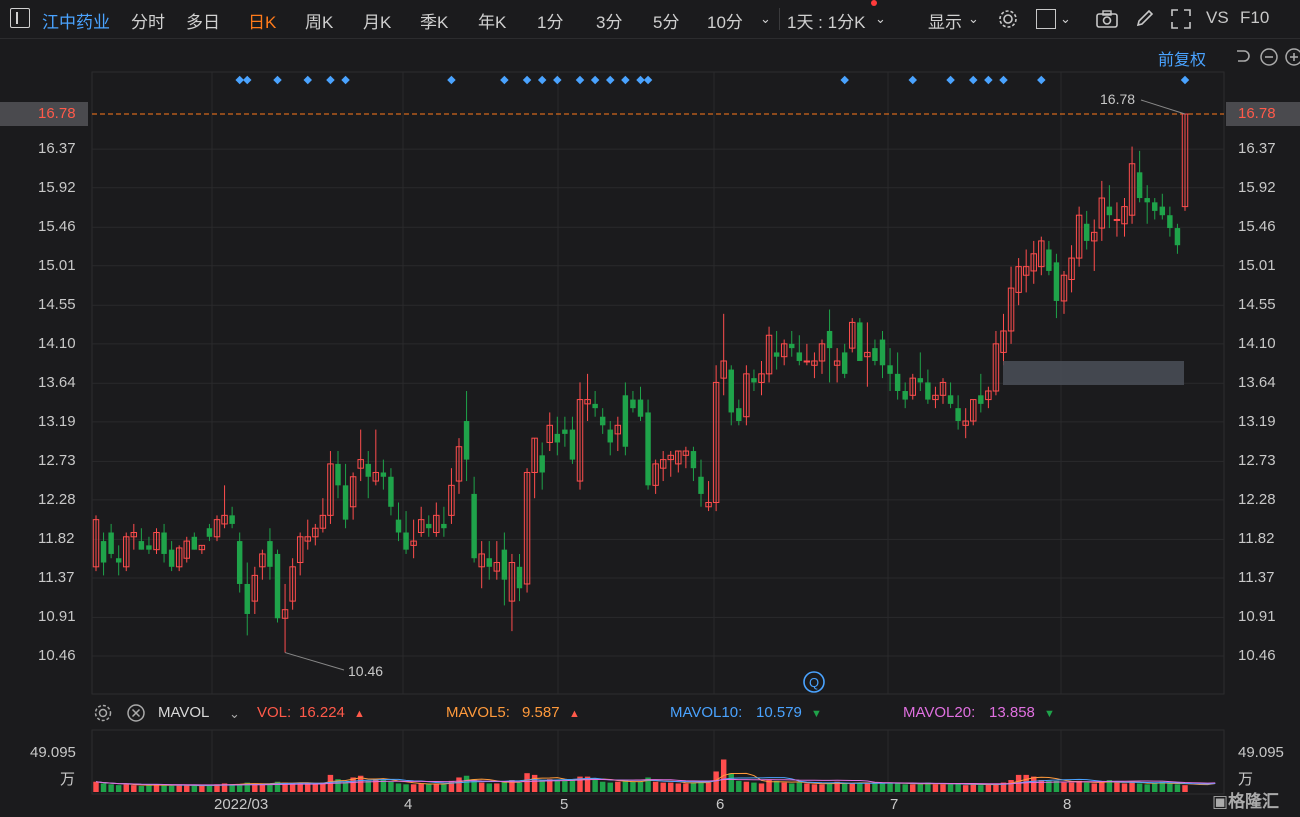 The image size is (1300, 817). I want to click on stock-name: 江中药业, so click(76, 22).